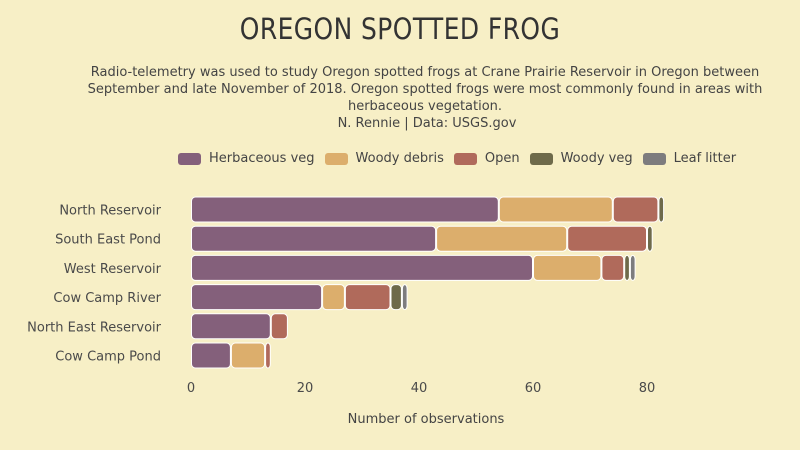  What do you see at coordinates (94, 327) in the screenshot?
I see `y-tick-label: North East Reservoir` at bounding box center [94, 327].